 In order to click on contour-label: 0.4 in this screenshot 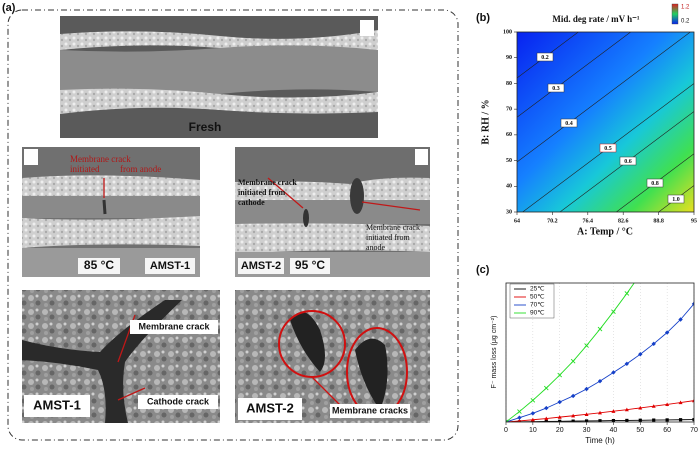, I will do `click(569, 124)`.